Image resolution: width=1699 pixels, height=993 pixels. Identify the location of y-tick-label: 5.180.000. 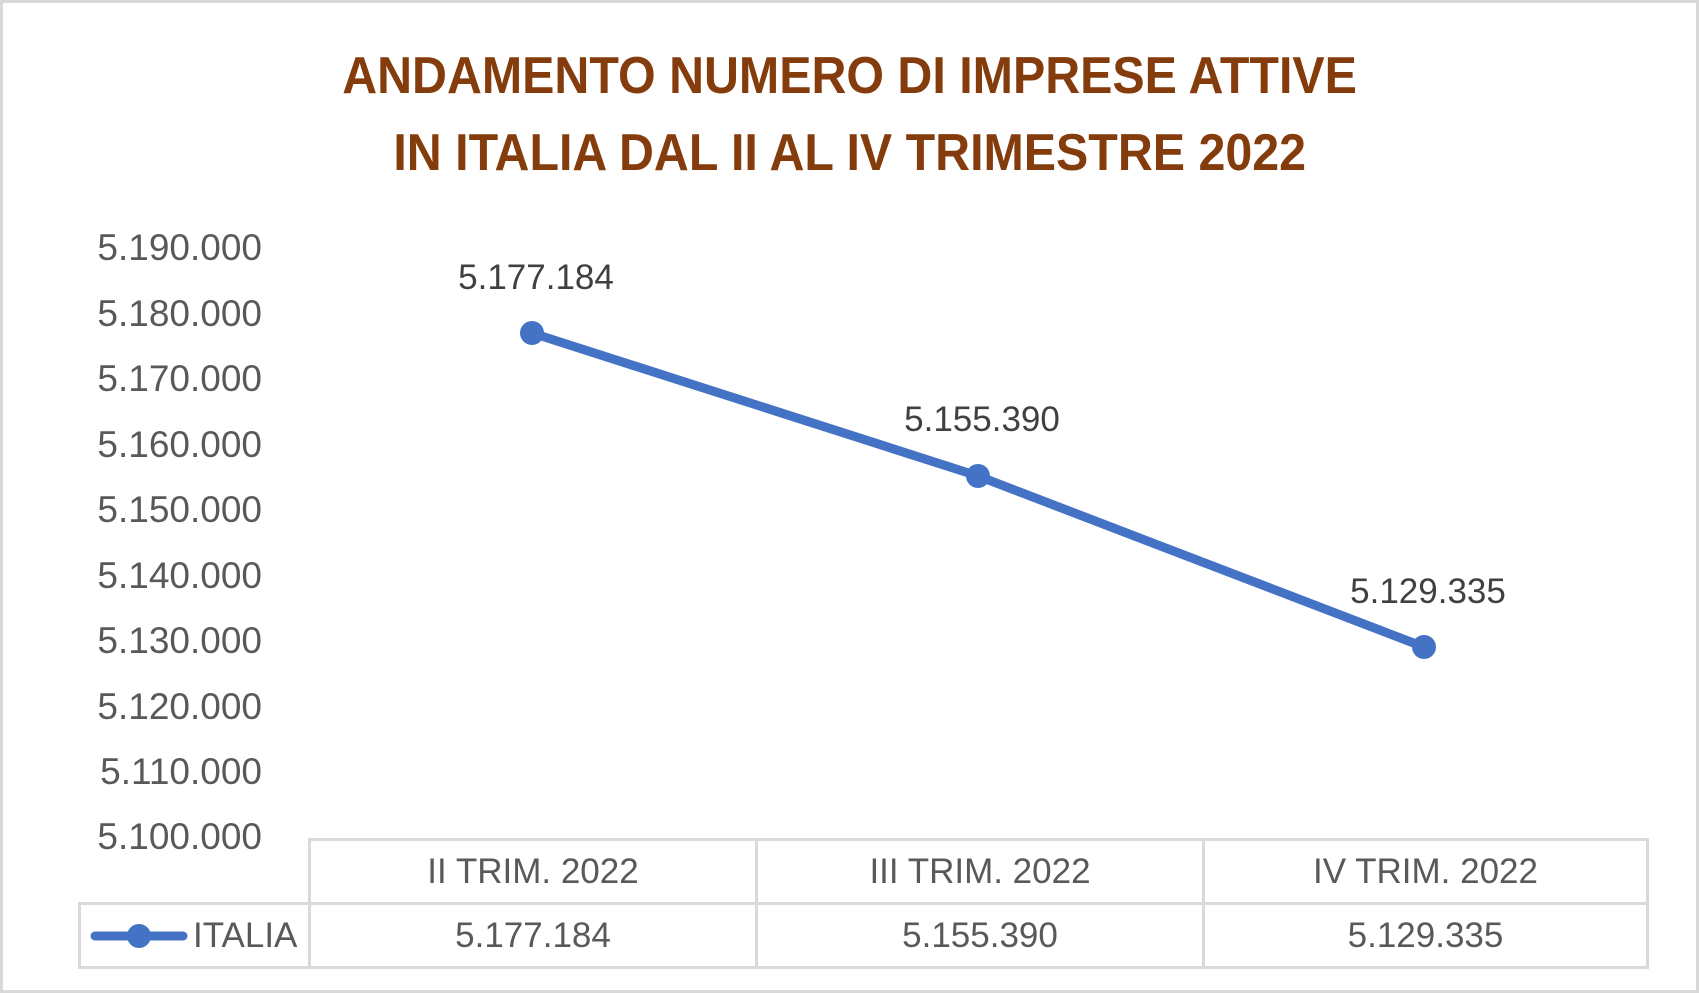
(179, 313).